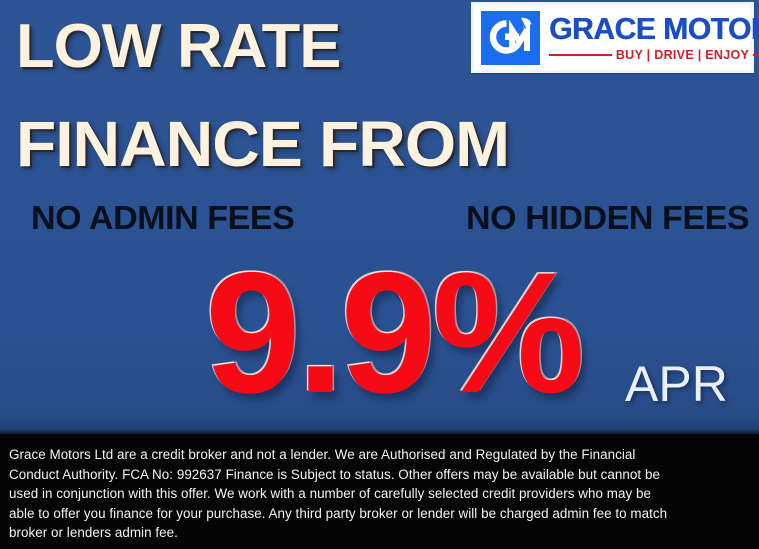 The height and width of the screenshot is (549, 759). I want to click on tagline-rule-left, so click(580, 55).